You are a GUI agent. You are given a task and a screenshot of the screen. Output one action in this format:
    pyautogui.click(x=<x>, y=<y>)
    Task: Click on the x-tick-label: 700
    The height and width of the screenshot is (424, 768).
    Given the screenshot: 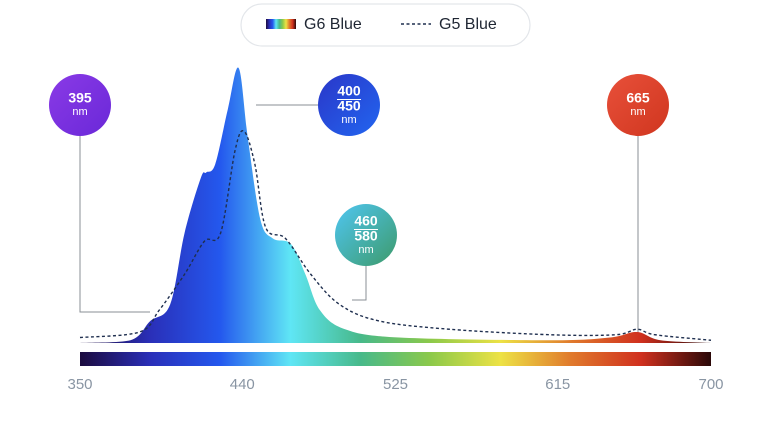 What is the action you would take?
    pyautogui.click(x=710, y=384)
    